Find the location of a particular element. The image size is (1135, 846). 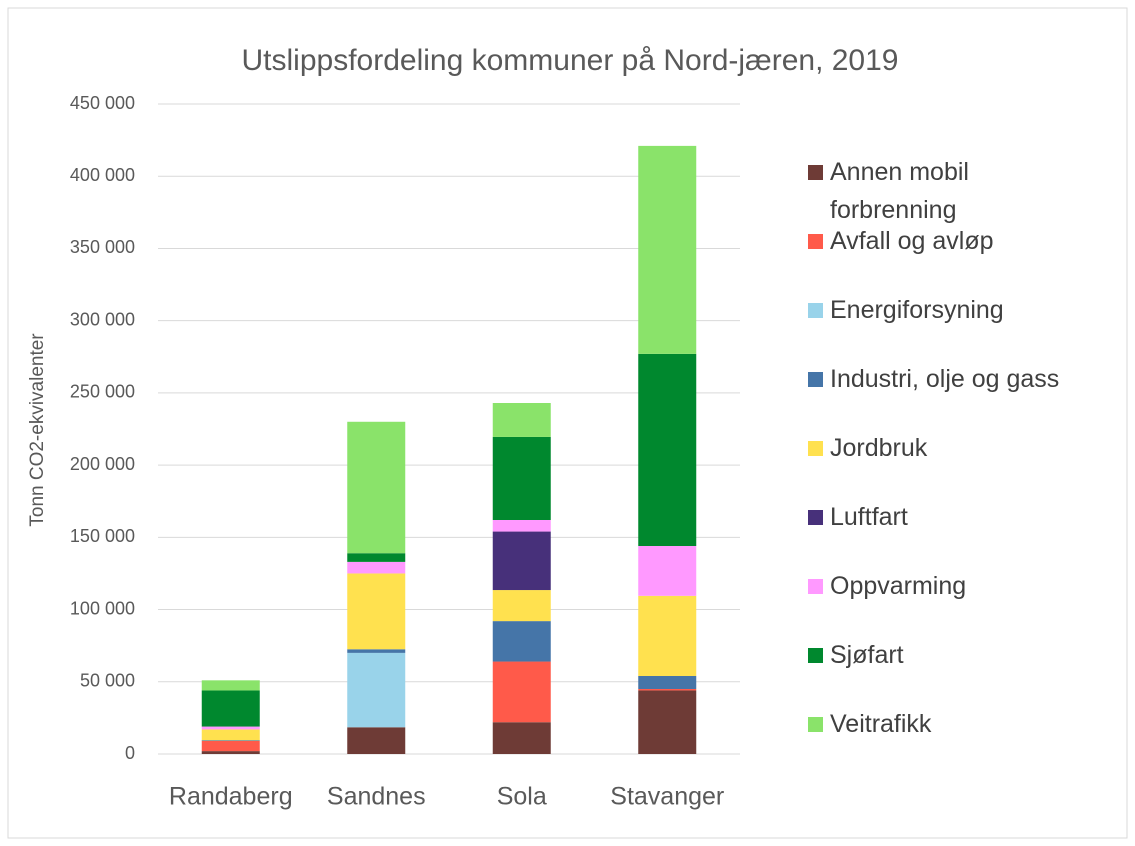

y-tick-label: 350 000 is located at coordinates (102, 247).